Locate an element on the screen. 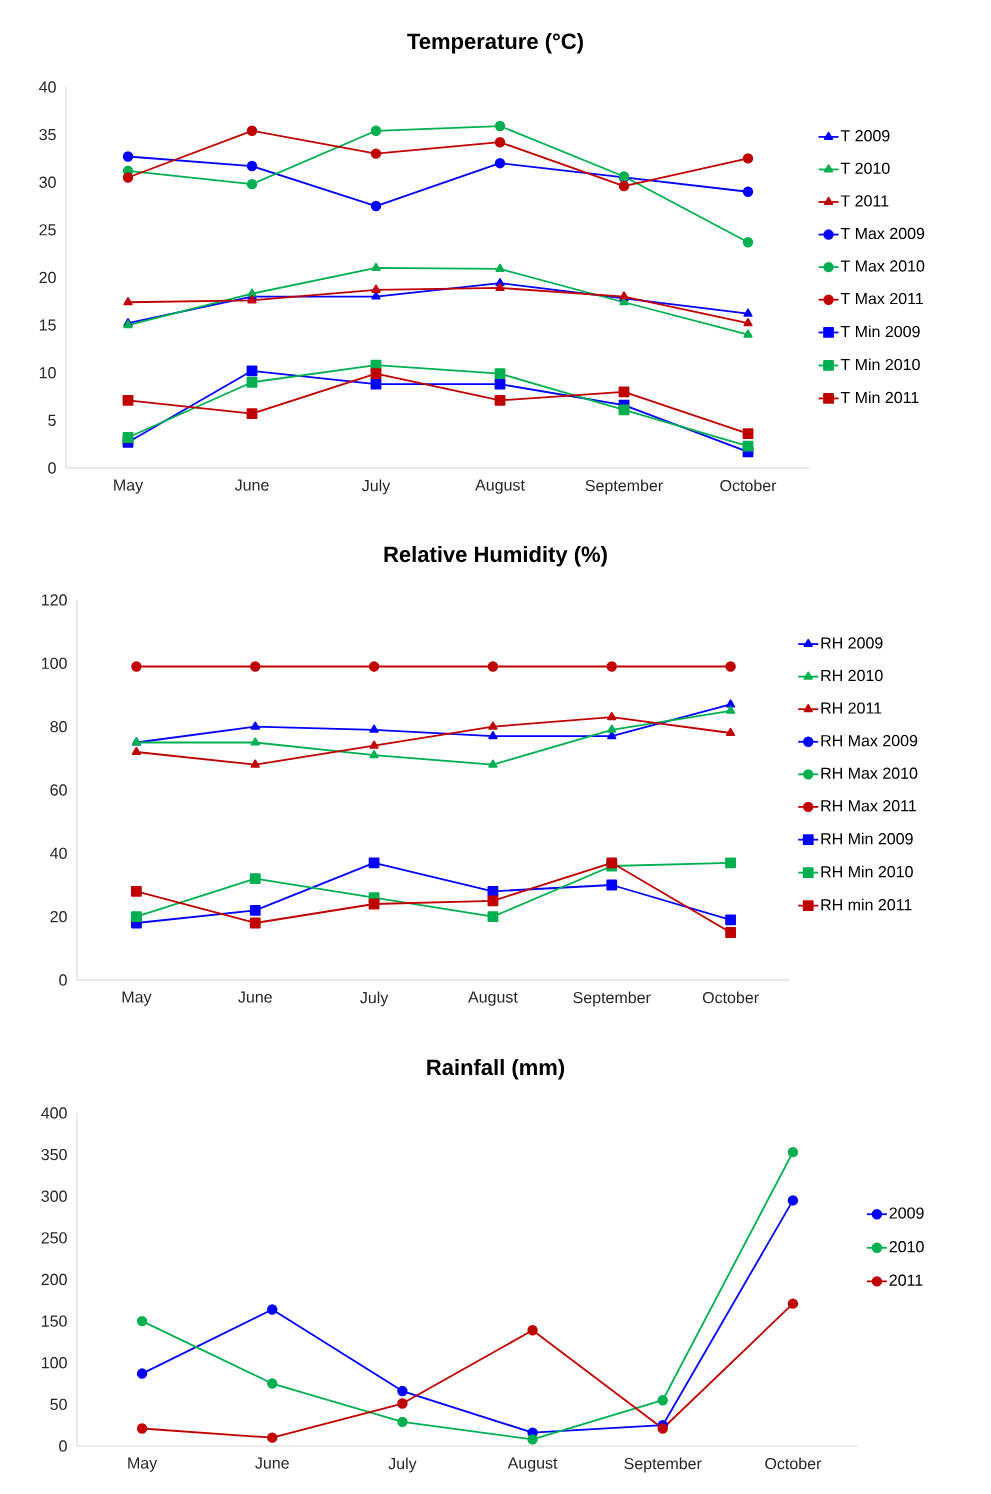 This screenshot has height=1494, width=991. legend-label: RH Max 2009 is located at coordinates (869, 740).